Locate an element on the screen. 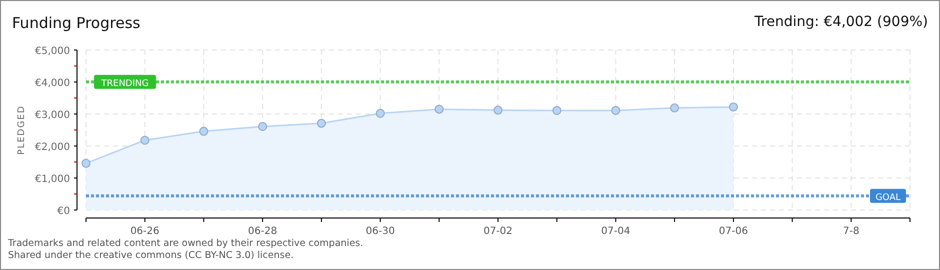  x-tick-label: 06-30 is located at coordinates (380, 231).